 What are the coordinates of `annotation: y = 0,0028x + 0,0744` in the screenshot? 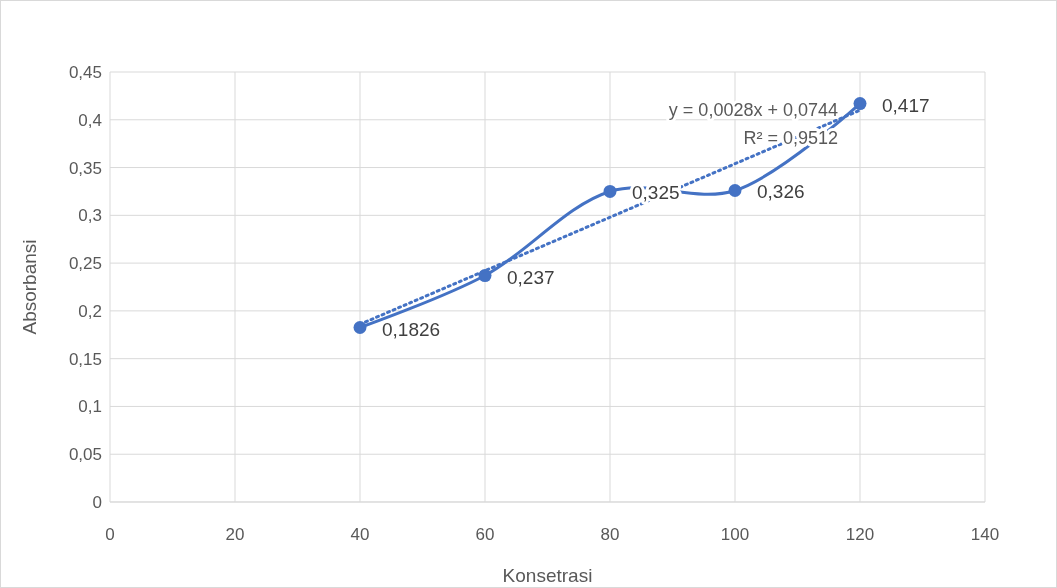 It's located at (753, 109).